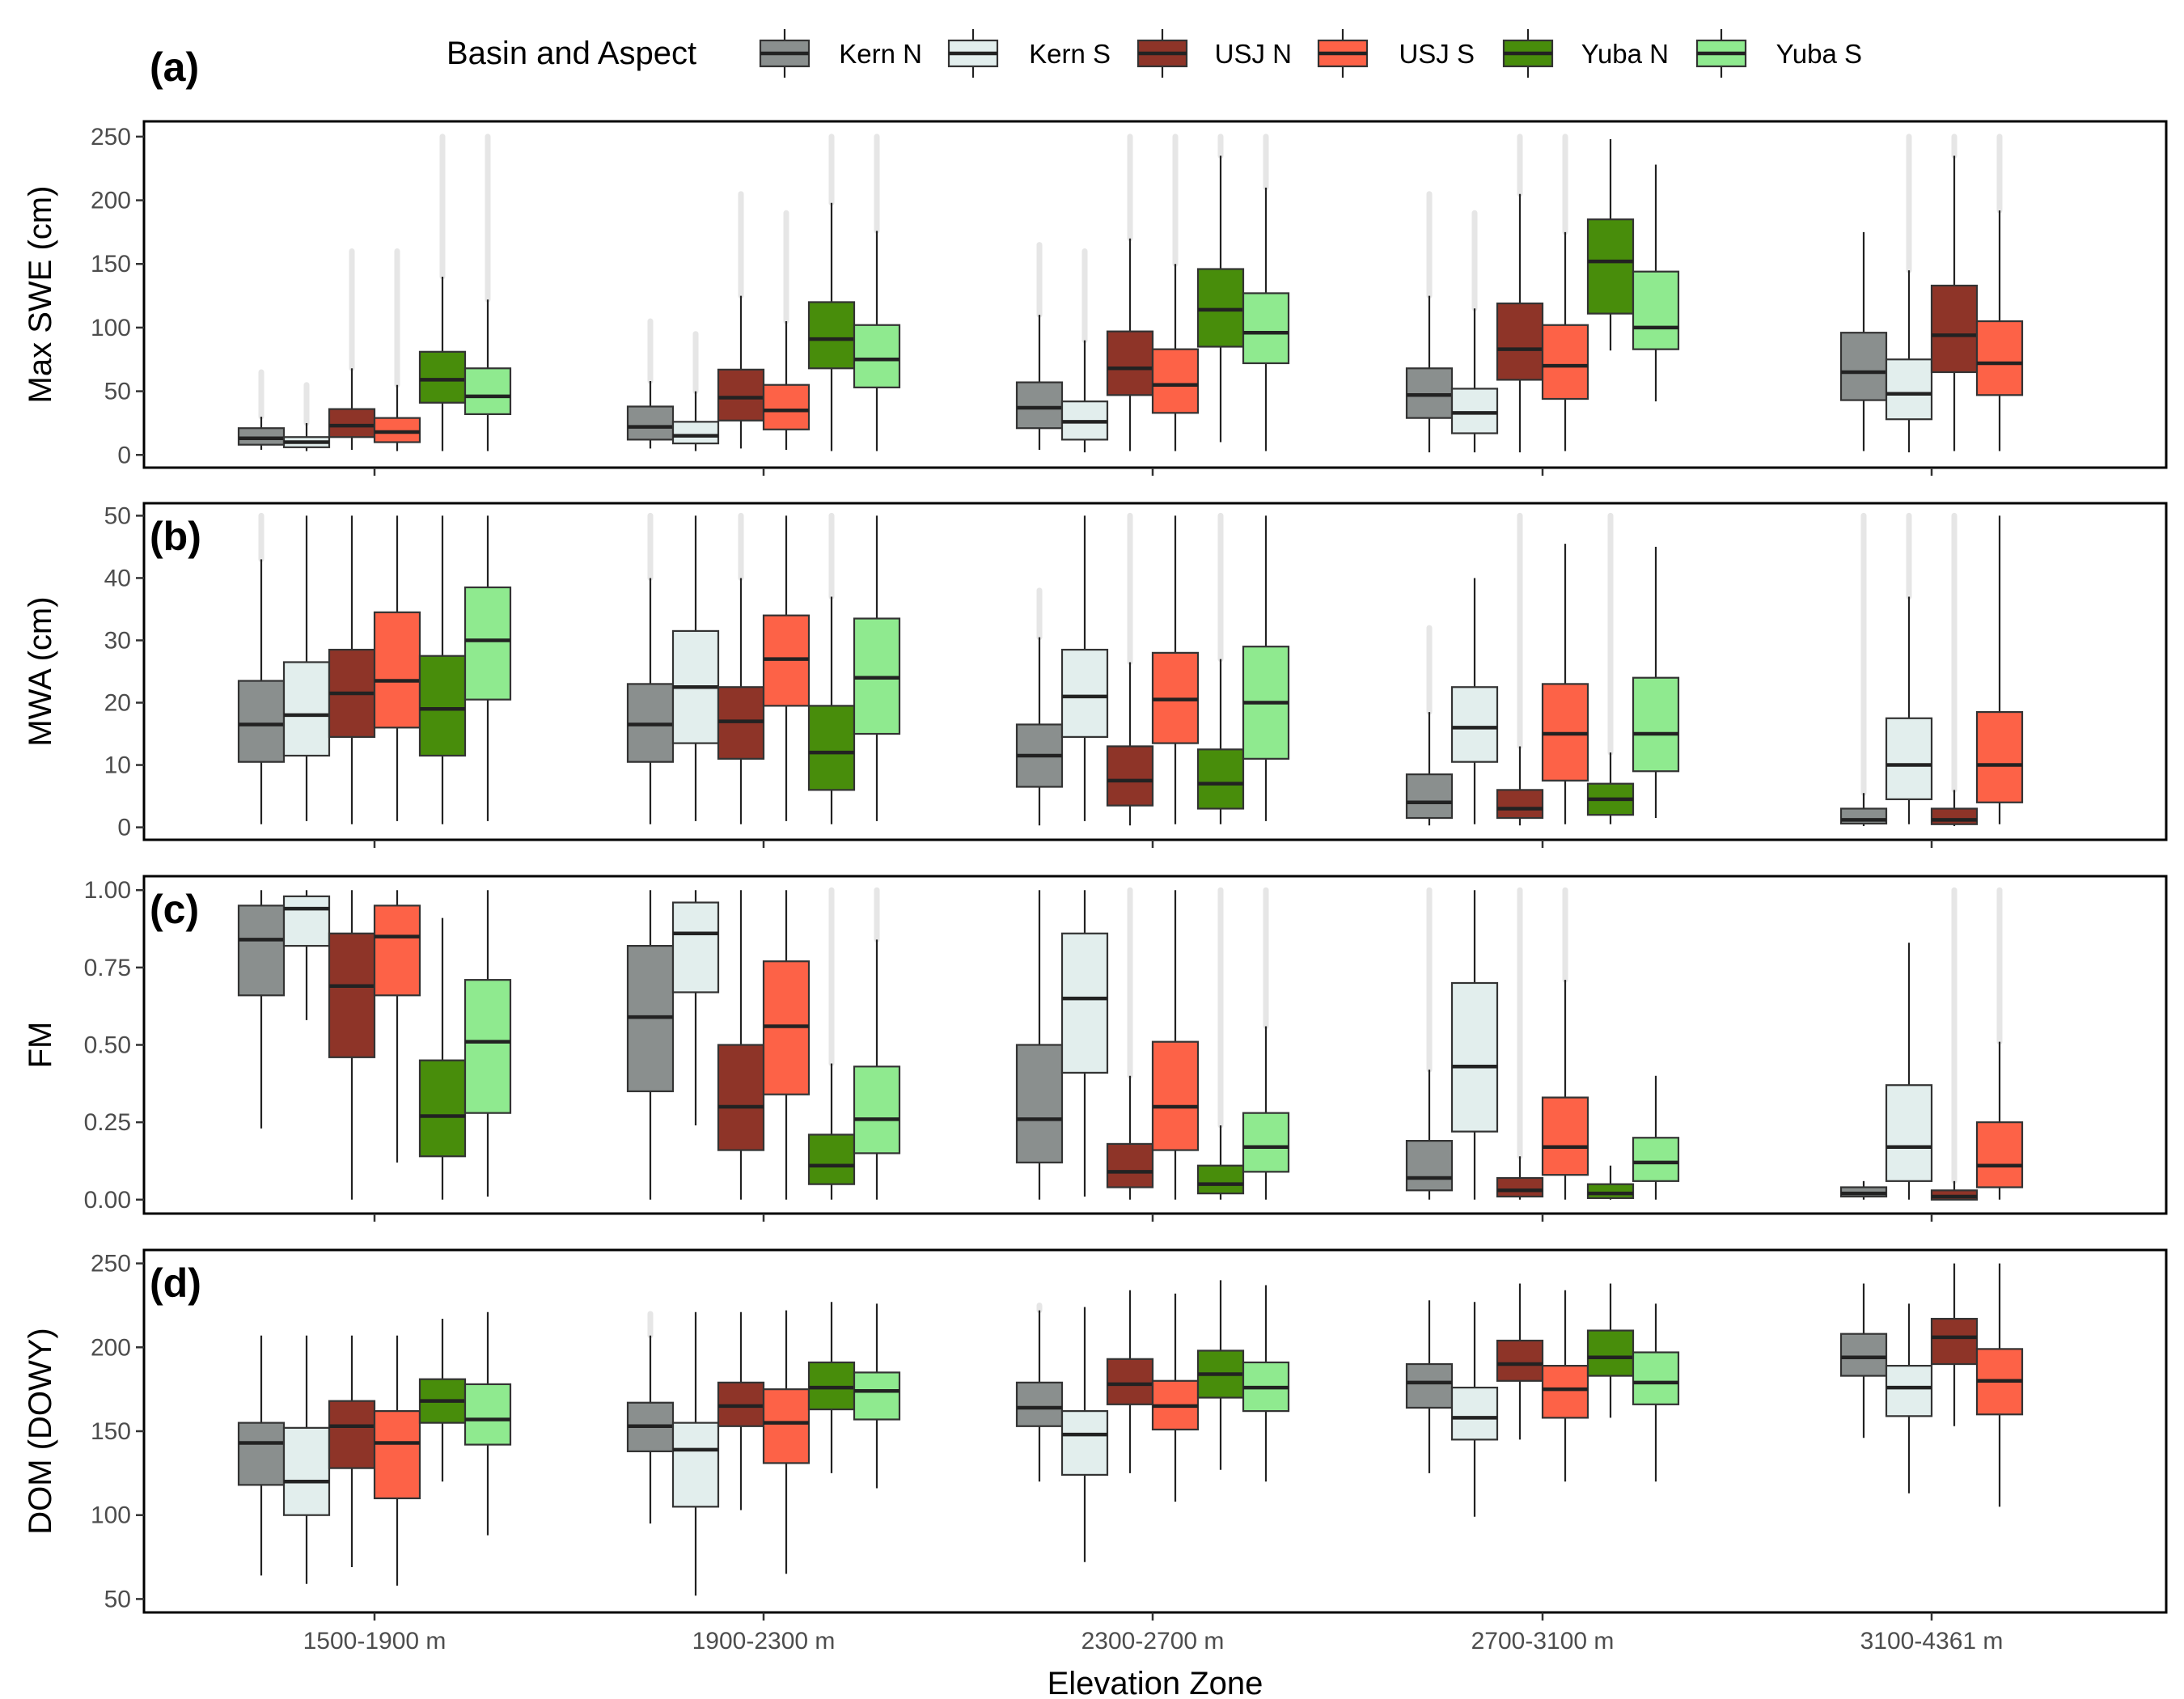  I want to click on y-axis-title: DOM (DOWY), so click(40, 1431).